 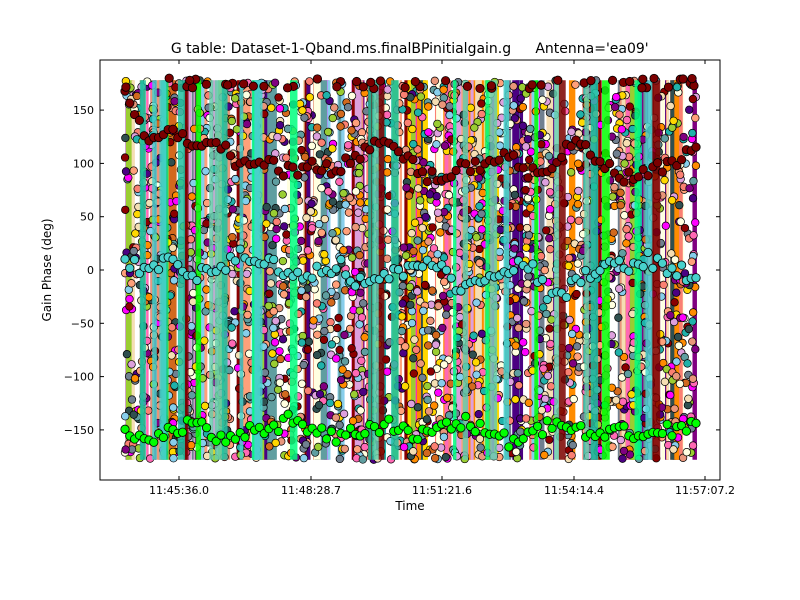 What do you see at coordinates (550, 270) in the screenshot?
I see `background-stripe` at bounding box center [550, 270].